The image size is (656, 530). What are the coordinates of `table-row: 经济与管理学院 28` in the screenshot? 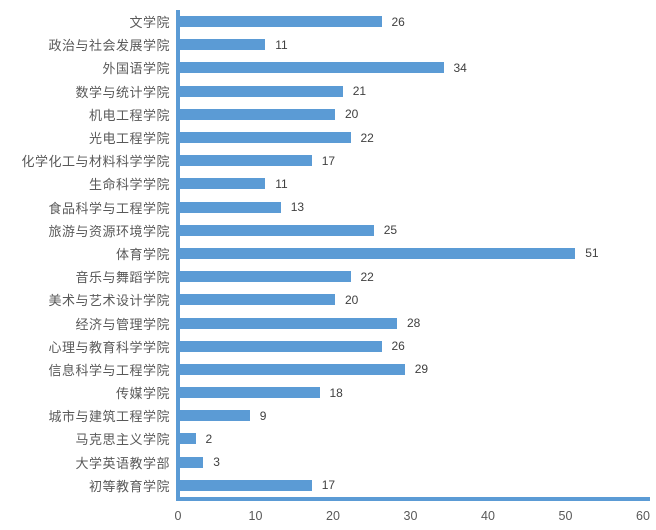 It's located at (328, 322).